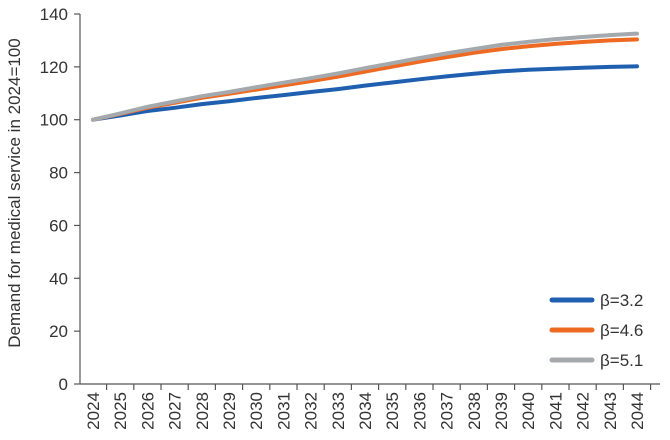 Image resolution: width=670 pixels, height=440 pixels. Describe the element at coordinates (60, 199) in the screenshot. I see `y-axis: 0 20 40 60 80 100 120 140` at that location.